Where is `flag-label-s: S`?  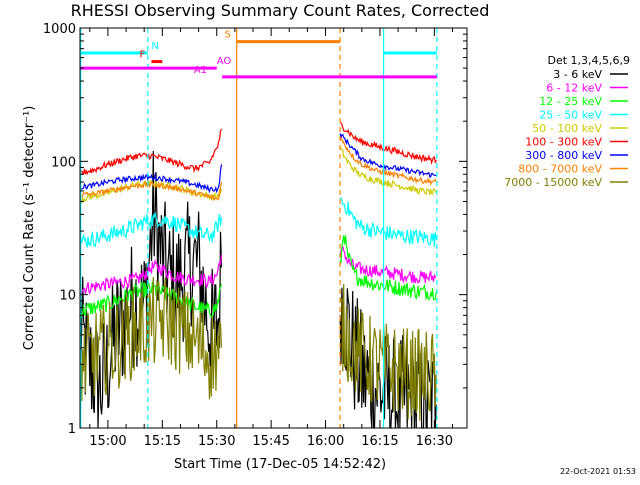
flag-label-s: S is located at coordinates (227, 35).